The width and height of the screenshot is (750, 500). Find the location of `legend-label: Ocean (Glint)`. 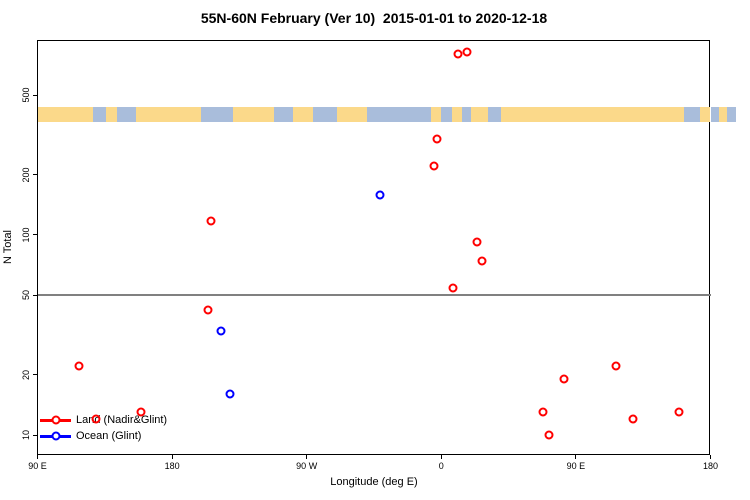

legend-label: Ocean (Glint) is located at coordinates (109, 436).